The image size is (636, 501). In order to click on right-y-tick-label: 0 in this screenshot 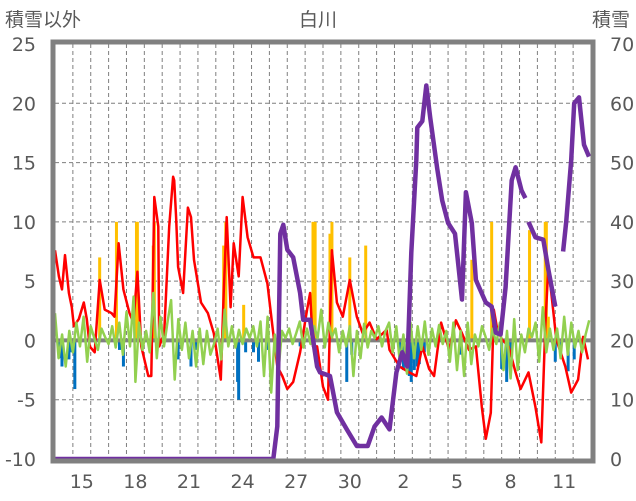, I will do `click(616, 460)`.